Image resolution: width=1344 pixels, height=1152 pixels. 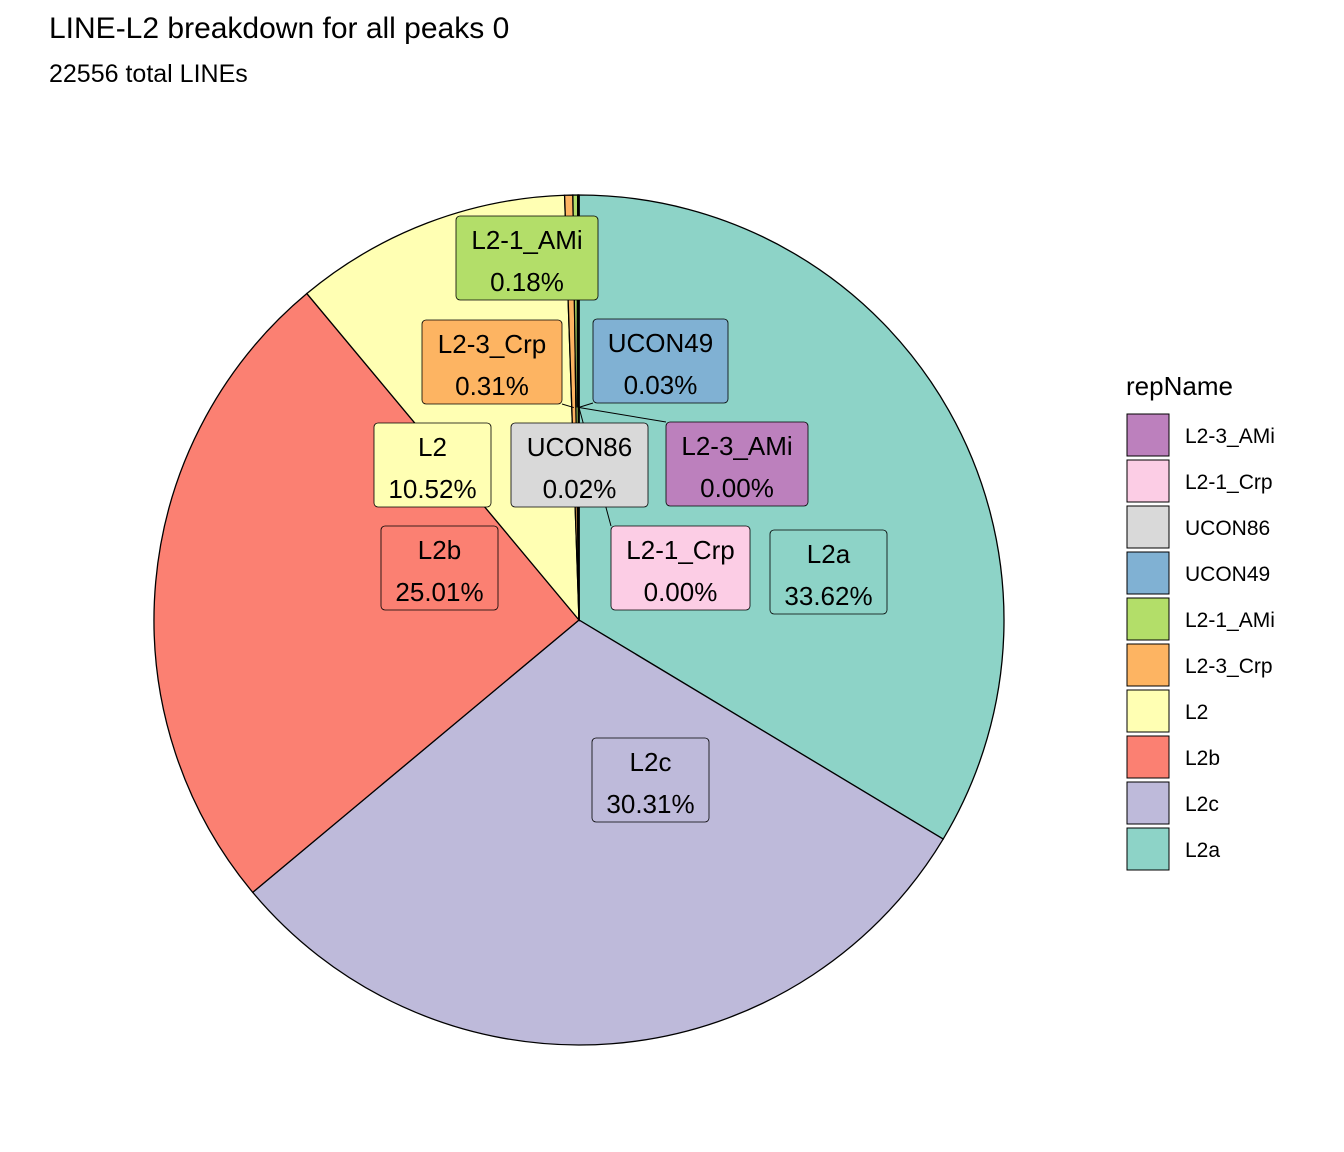 I want to click on legend-label-l2-1-crp: L2-1_Crp, so click(x=1229, y=482).